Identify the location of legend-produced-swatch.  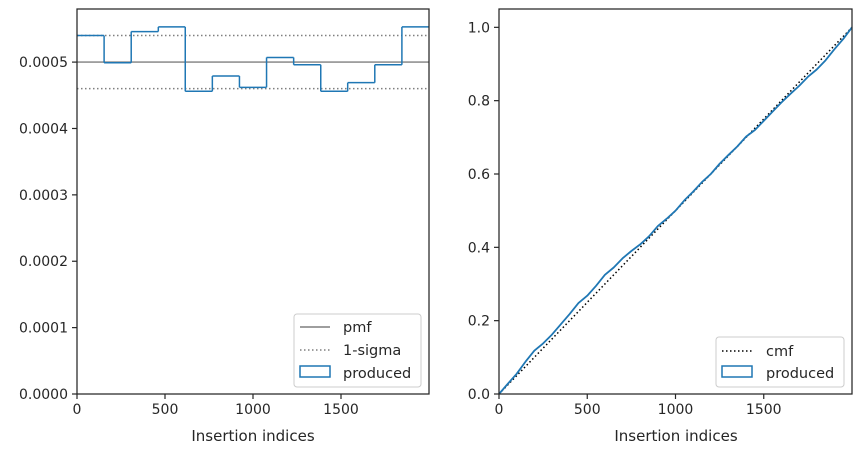
(315, 371).